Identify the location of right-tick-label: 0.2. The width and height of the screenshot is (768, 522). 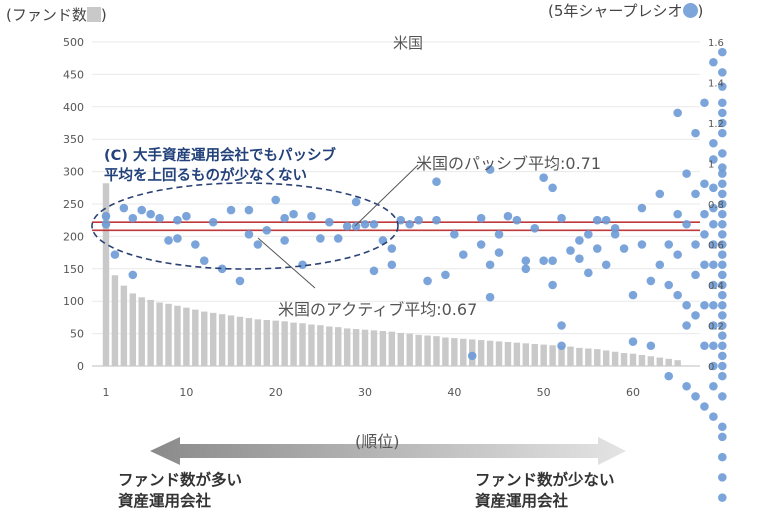
(716, 327).